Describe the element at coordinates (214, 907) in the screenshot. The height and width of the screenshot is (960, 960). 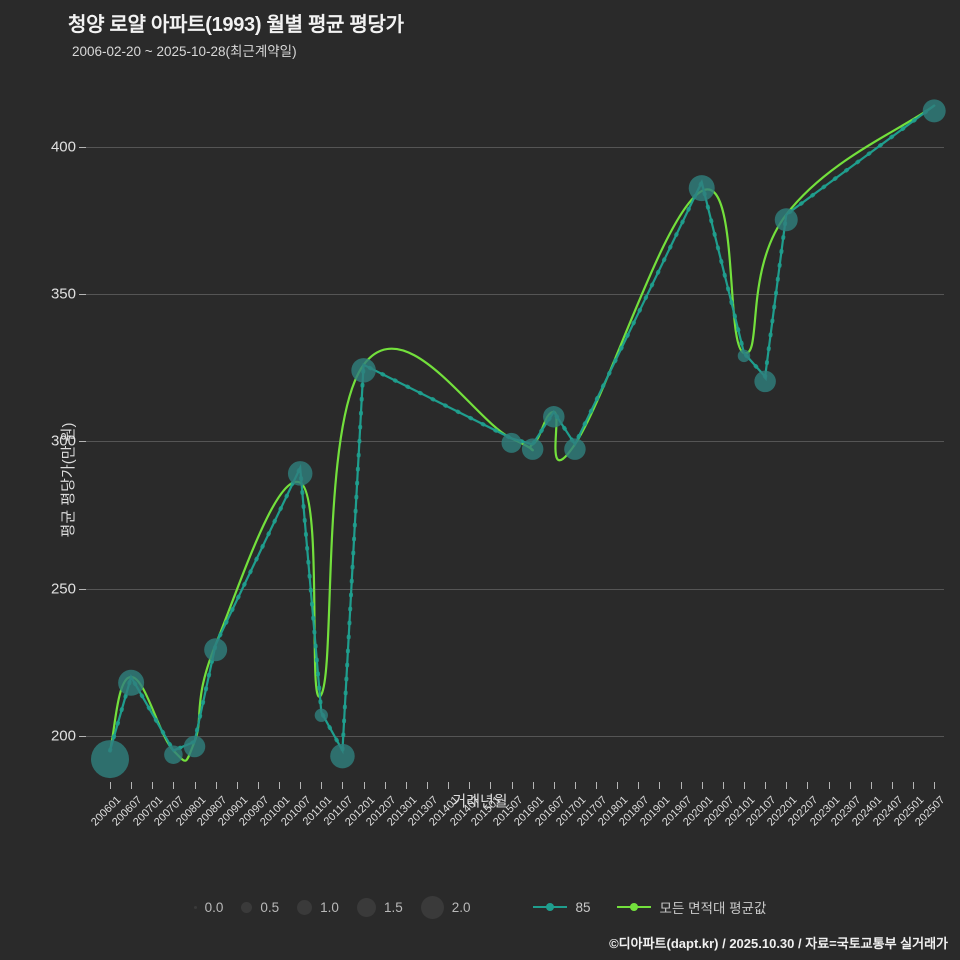
I see `size-legend-label: 0.0` at that location.